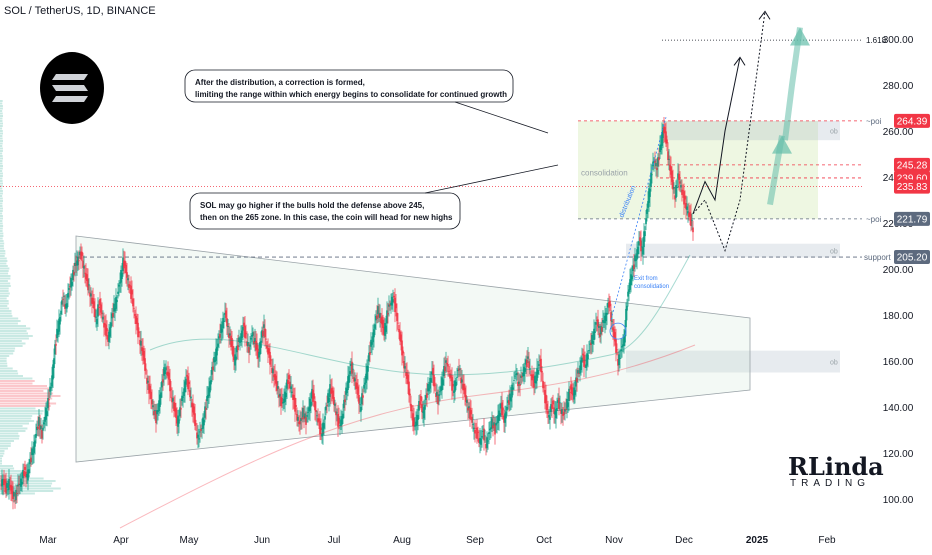 Image resolution: width=932 pixels, height=555 pixels. Describe the element at coordinates (80, 11) in the screenshot. I see `symbol-title: SOL / TetherUS, 1D, BINANCE` at that location.